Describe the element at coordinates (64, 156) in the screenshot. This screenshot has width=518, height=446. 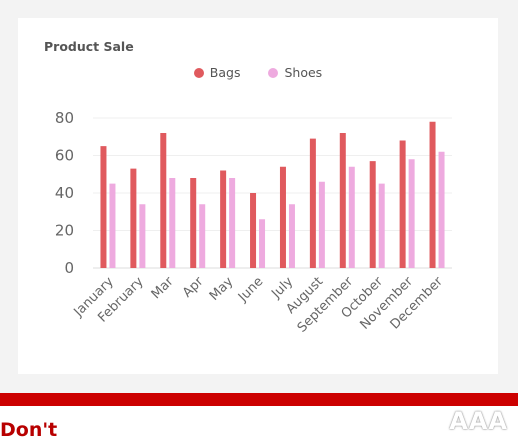
I see `y-tick-label: 60` at that location.